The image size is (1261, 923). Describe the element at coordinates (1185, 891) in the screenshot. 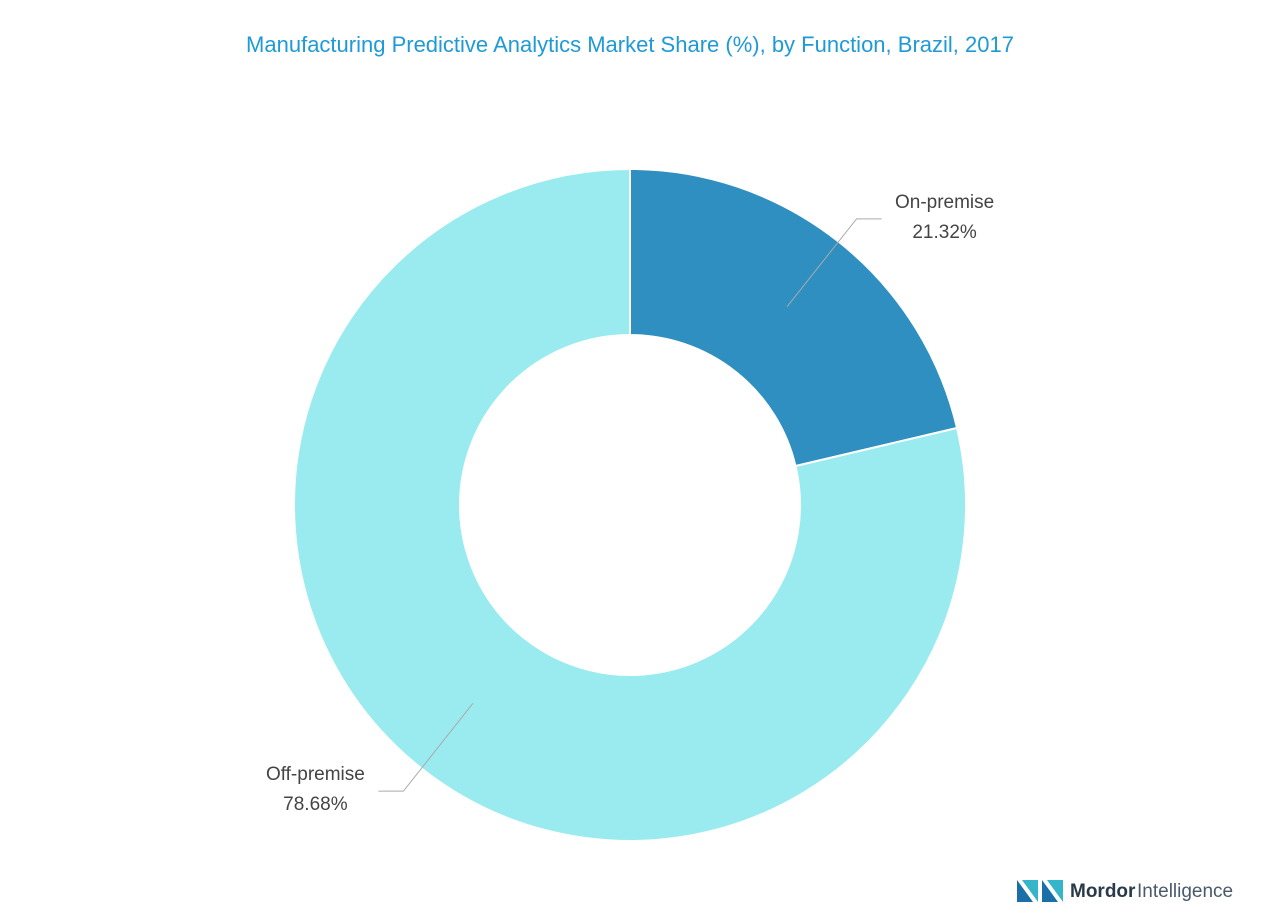

I see `logo-text: Intelligence` at that location.